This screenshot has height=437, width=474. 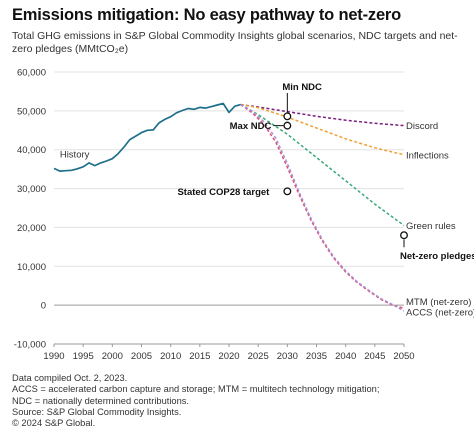 I want to click on y-tick-label: 30,000, so click(x=31, y=189).